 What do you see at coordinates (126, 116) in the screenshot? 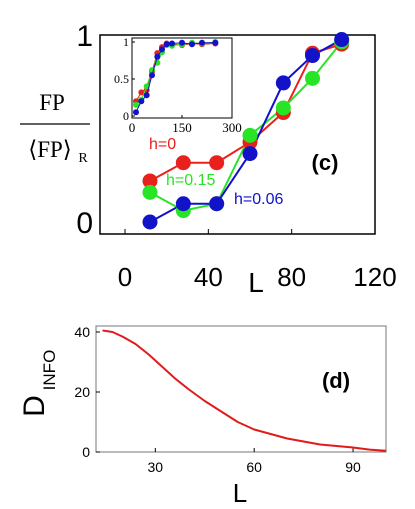
I see `inset-ytick-label: 0` at bounding box center [126, 116].